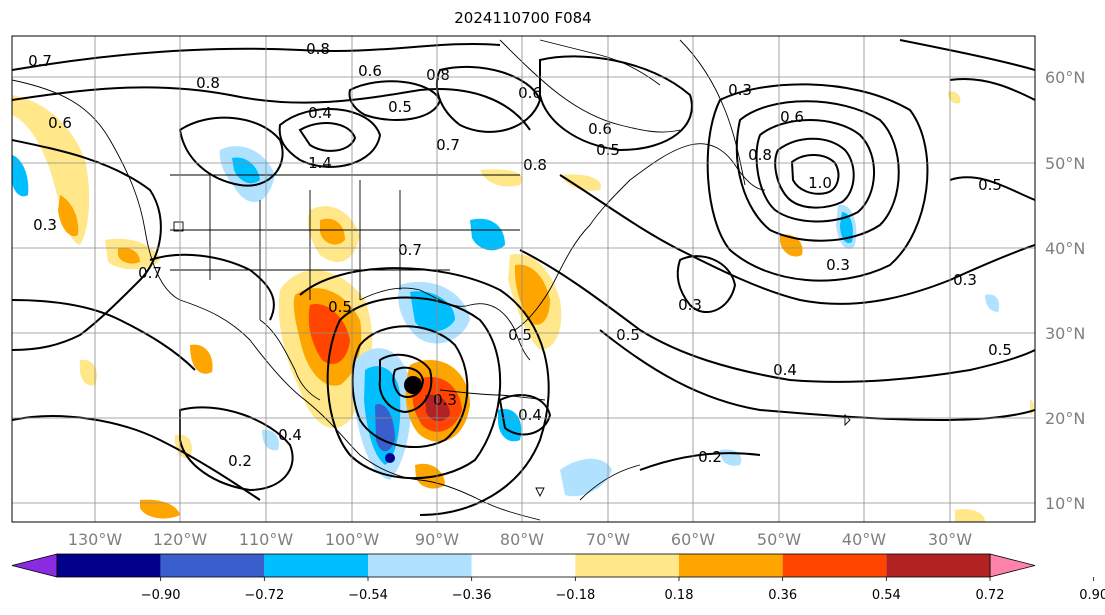  What do you see at coordinates (523, 18) in the screenshot?
I see `map-title: 2024110700 F084` at bounding box center [523, 18].